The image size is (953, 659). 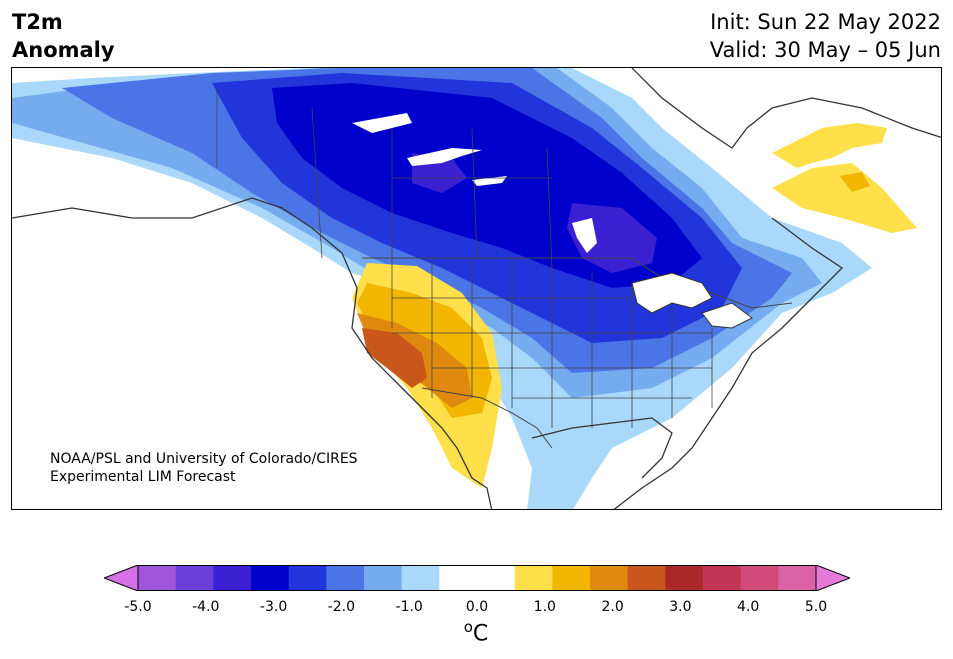 I want to click on anomaly-region-plus1-5-east, so click(x=855, y=182).